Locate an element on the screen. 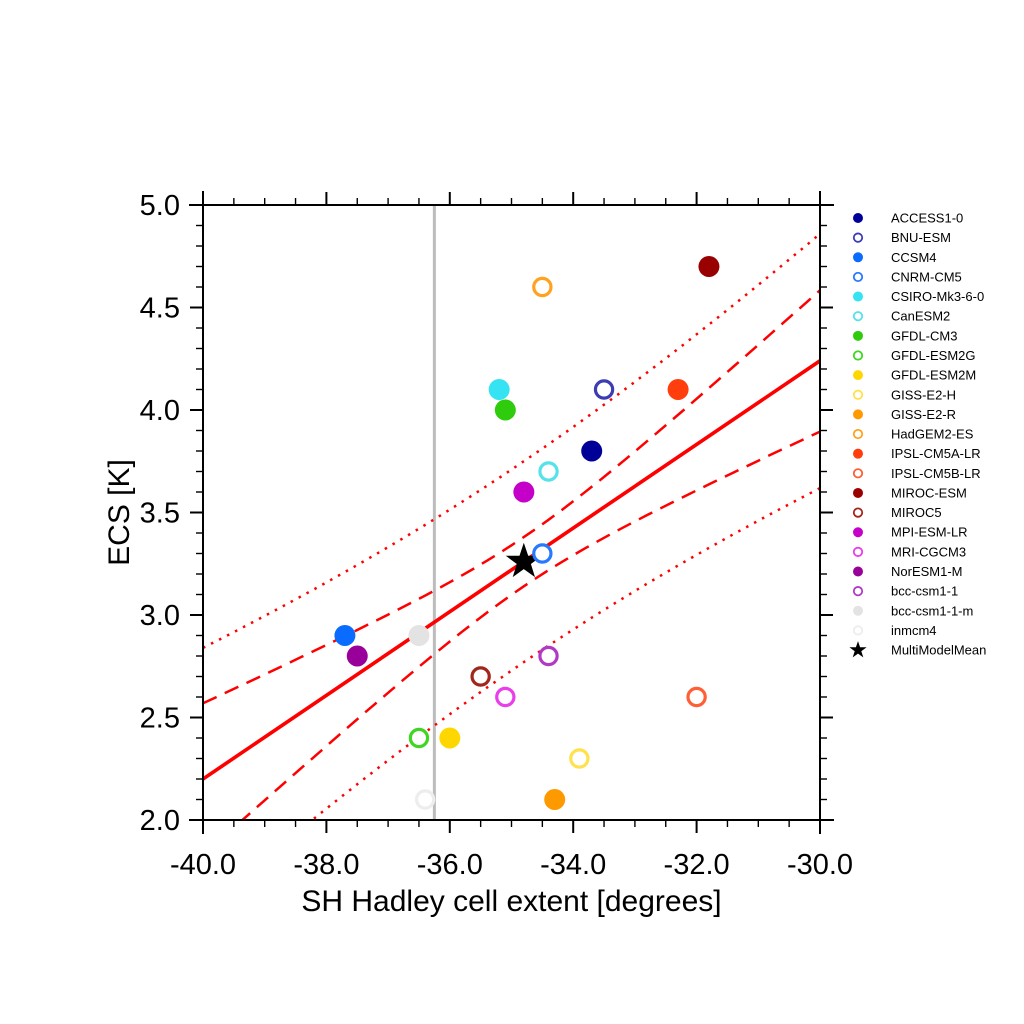 This screenshot has height=1024, width=1024. legend-item-bcc-csm1-1-m: bcc-csm1-1-m is located at coordinates (913, 610).